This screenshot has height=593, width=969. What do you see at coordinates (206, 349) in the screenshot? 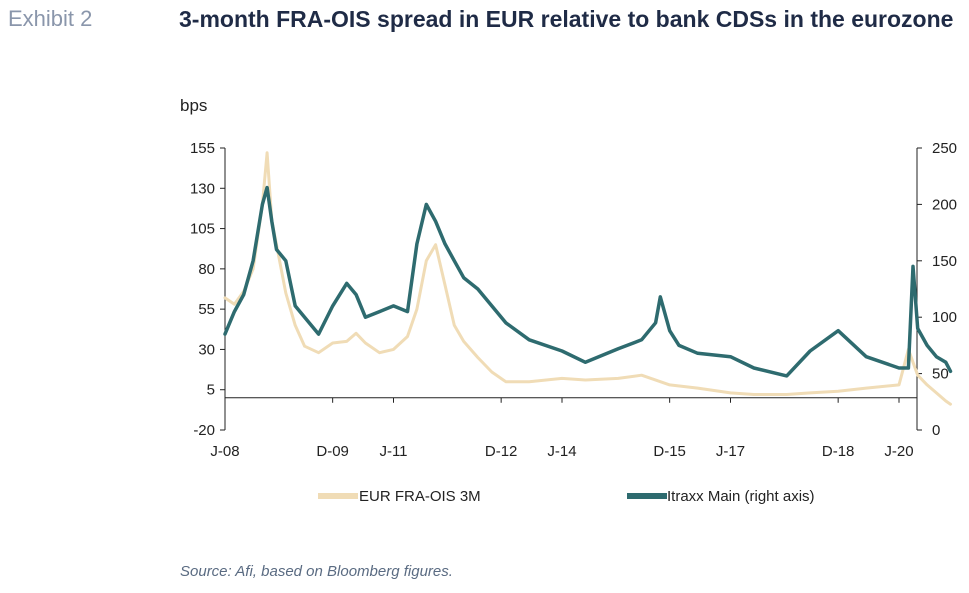
I see `left-axis-tick-label: 30` at bounding box center [206, 349].